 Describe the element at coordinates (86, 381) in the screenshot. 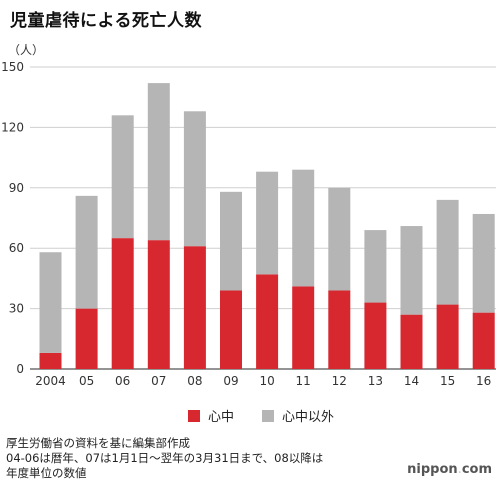

I see `x-tick-label: 05` at that location.